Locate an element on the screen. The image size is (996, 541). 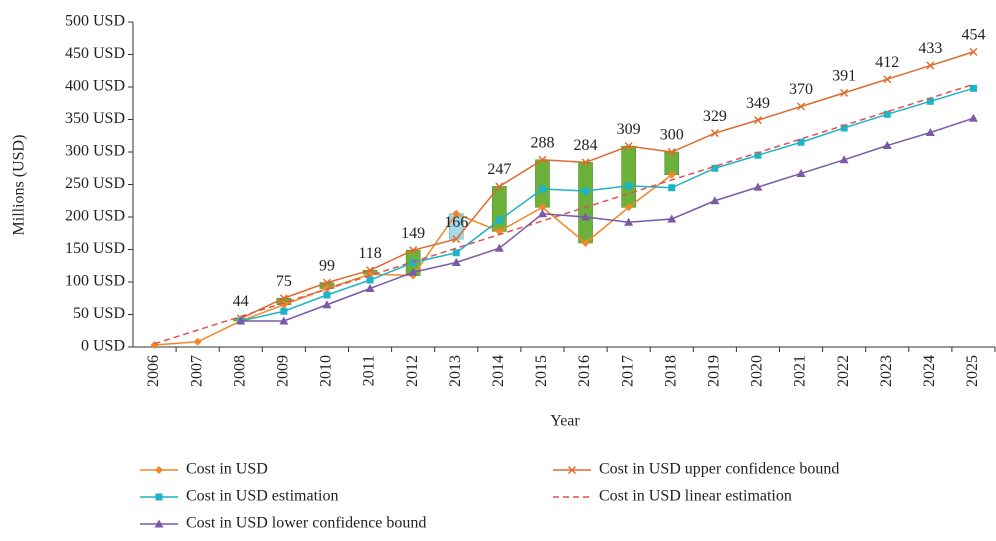
x-tick-label: 2010 is located at coordinates (326, 371).